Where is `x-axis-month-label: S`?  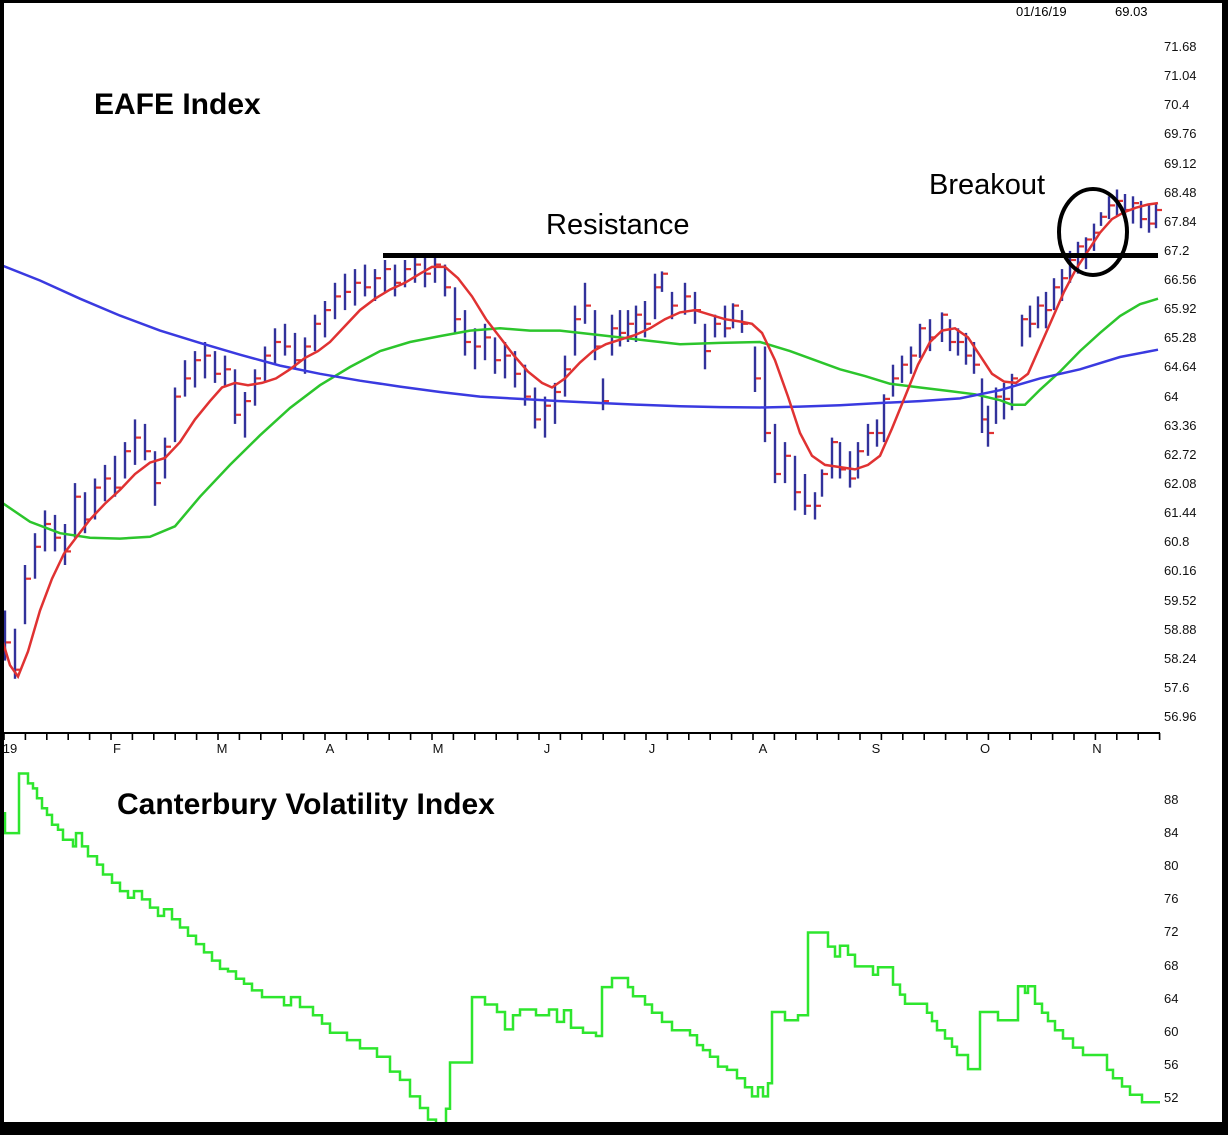 x-axis-month-label: S is located at coordinates (876, 748).